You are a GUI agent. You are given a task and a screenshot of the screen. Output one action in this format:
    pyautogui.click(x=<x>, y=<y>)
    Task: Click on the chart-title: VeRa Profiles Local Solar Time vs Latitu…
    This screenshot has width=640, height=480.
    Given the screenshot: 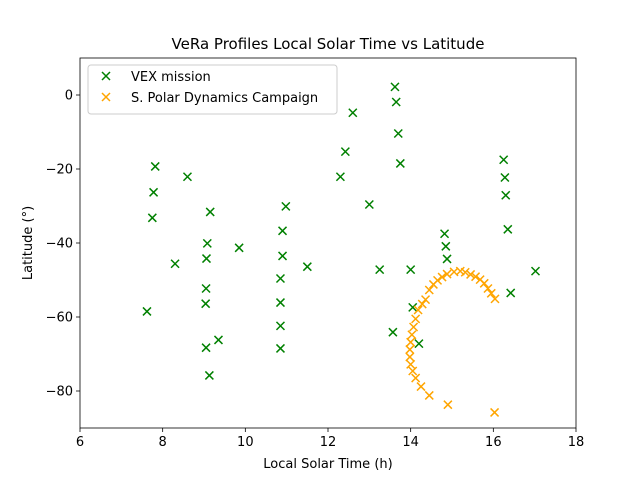 What is the action you would take?
    pyautogui.click(x=328, y=44)
    